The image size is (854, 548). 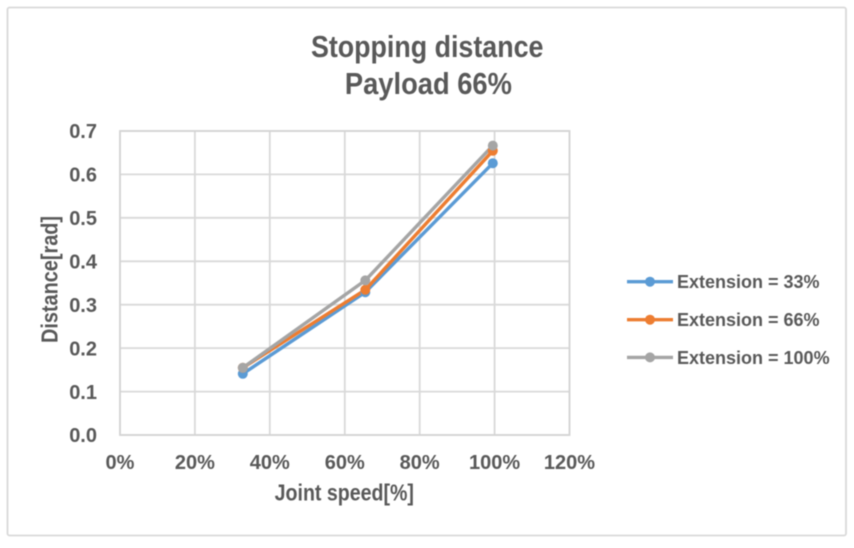 I want to click on svg-text: 20%, so click(x=195, y=463).